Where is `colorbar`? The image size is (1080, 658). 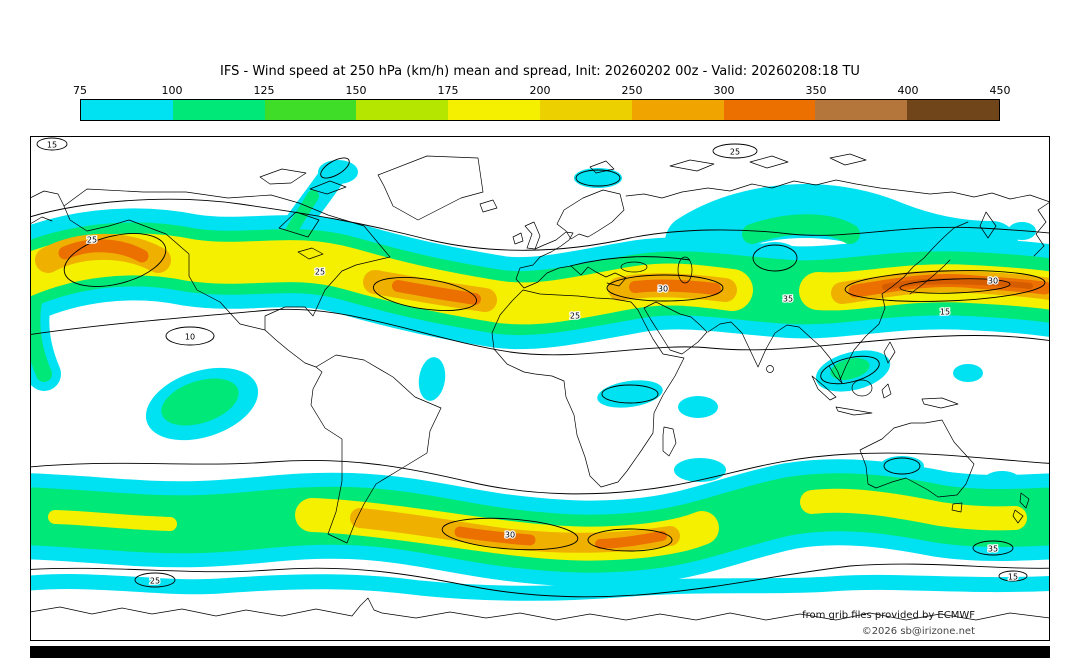 colorbar is located at coordinates (540, 110).